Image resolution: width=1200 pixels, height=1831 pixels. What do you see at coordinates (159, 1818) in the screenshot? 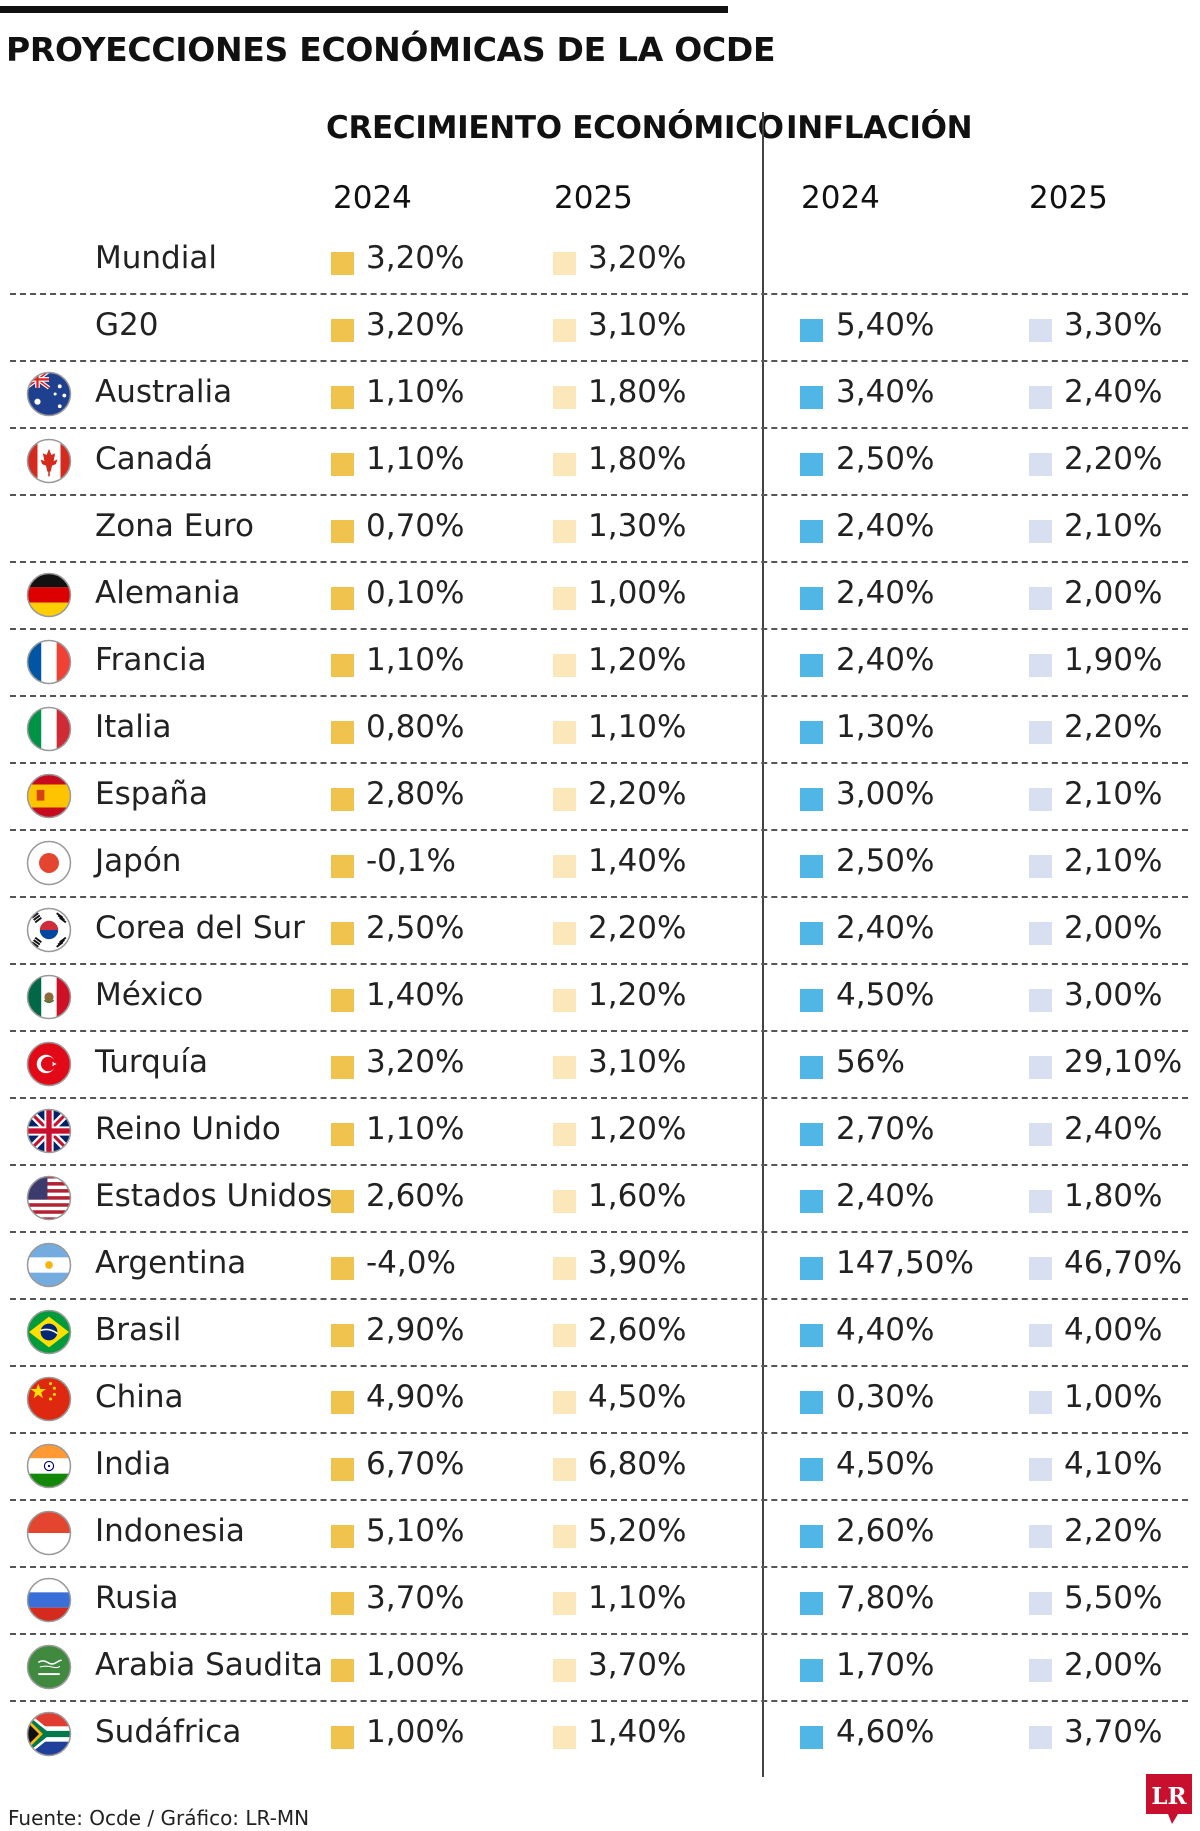
I see `source-note: Fuente: Ocde / Gráfico: LR-MN` at bounding box center [159, 1818].